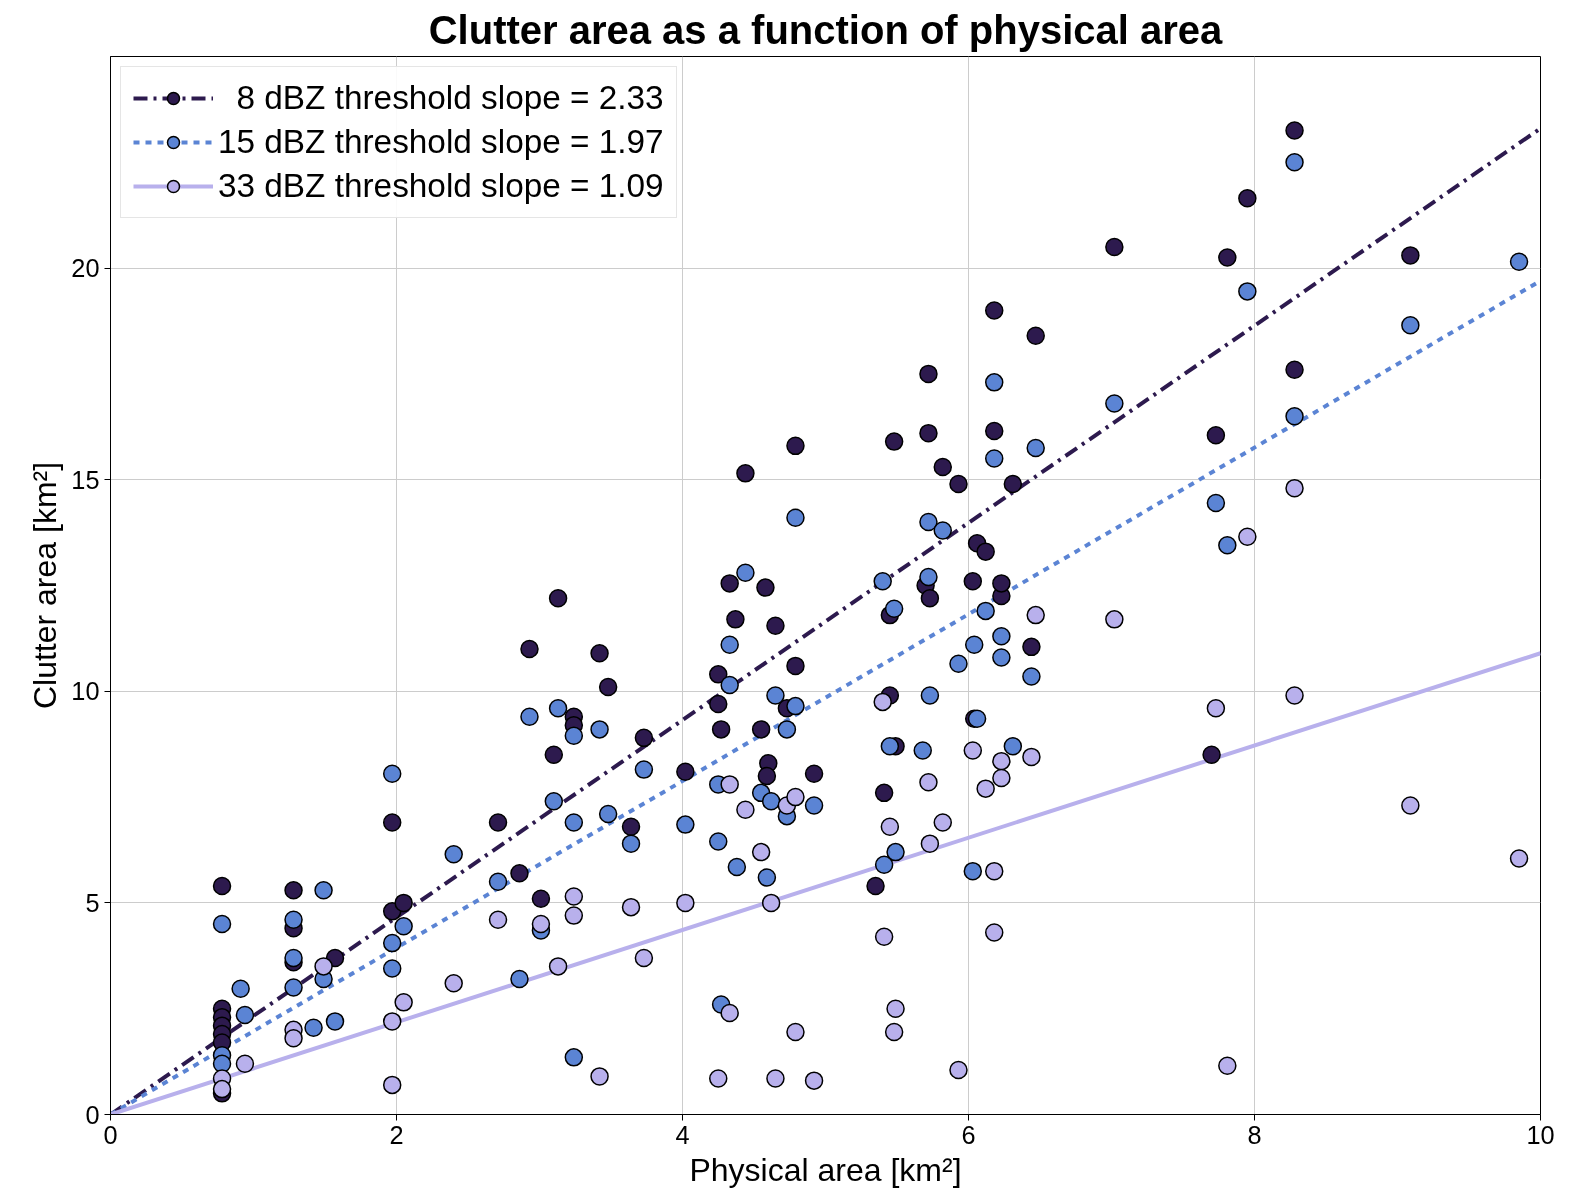 This screenshot has width=1591, height=1204. What do you see at coordinates (45, 585) in the screenshot?
I see `y-axis-title: Clutter area [km²]` at bounding box center [45, 585].